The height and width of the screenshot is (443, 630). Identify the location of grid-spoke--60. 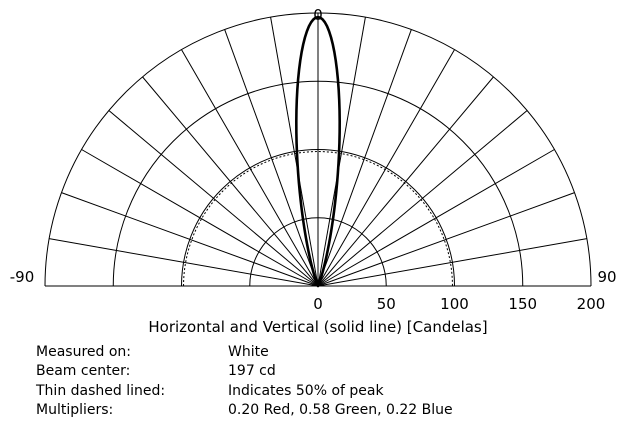
(200, 218).